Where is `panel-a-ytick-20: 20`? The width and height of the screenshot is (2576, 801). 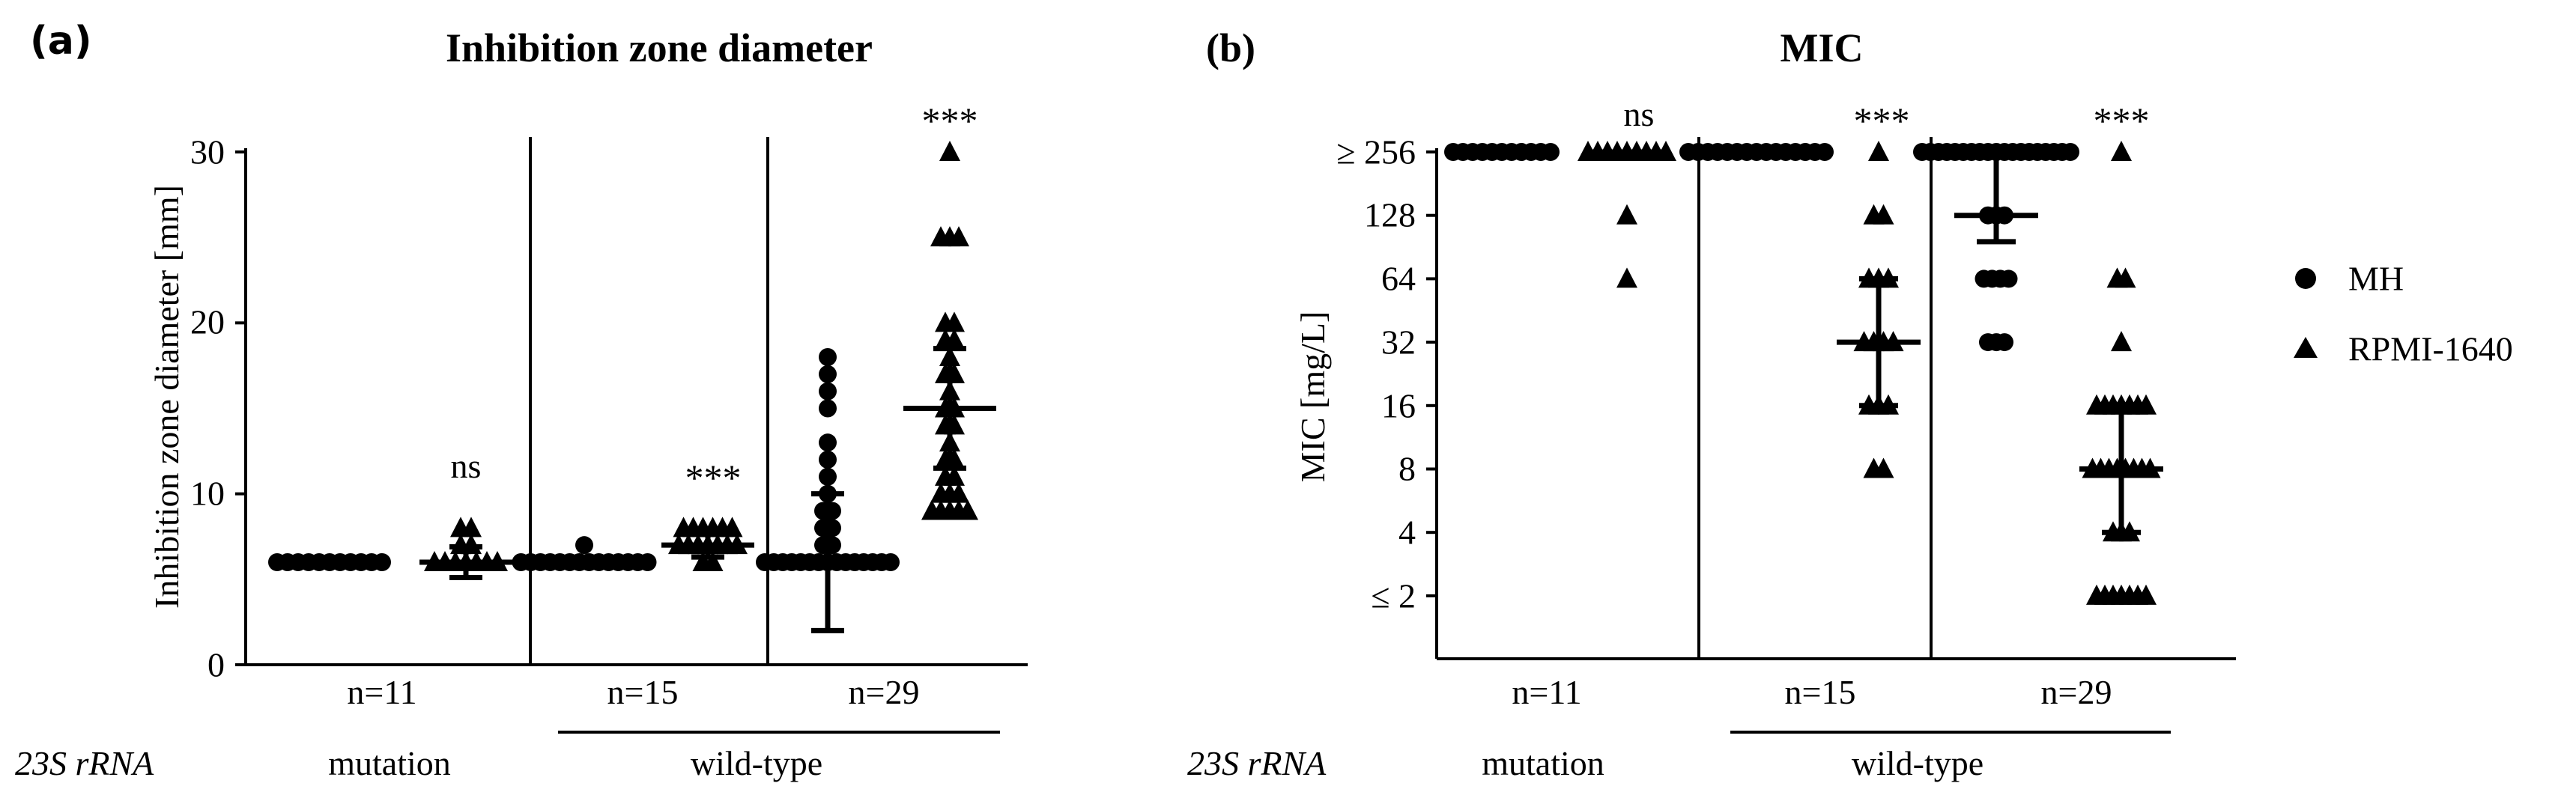
panel-a-ytick-20: 20 is located at coordinates (208, 322).